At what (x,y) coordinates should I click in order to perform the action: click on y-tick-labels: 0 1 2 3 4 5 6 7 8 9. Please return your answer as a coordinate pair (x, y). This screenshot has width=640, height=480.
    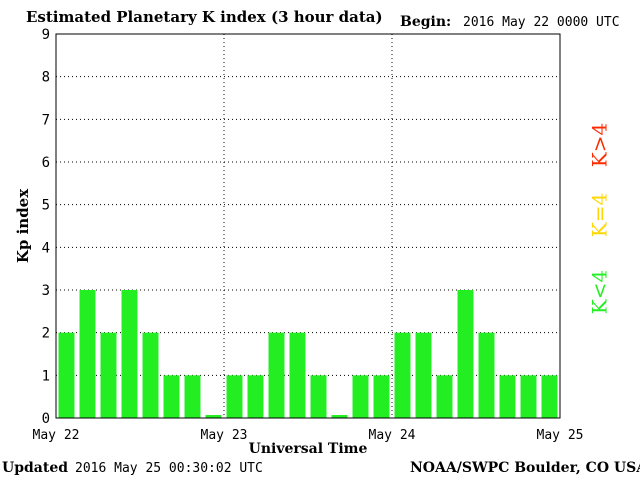
    Looking at the image, I should click on (46, 227).